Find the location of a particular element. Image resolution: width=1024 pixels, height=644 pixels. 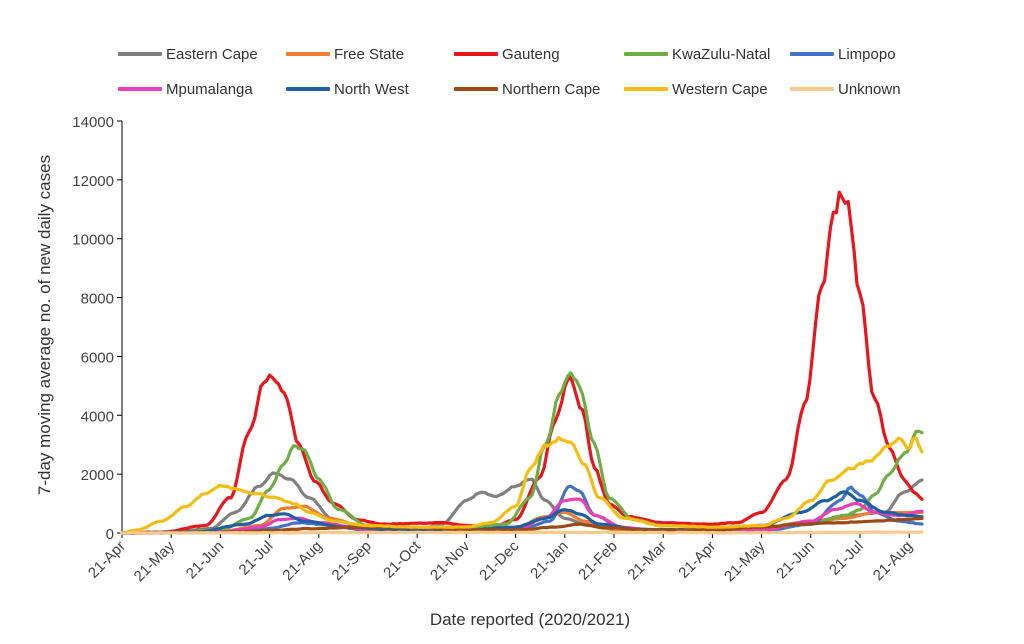

y-tick-label: 0 is located at coordinates (110, 534).